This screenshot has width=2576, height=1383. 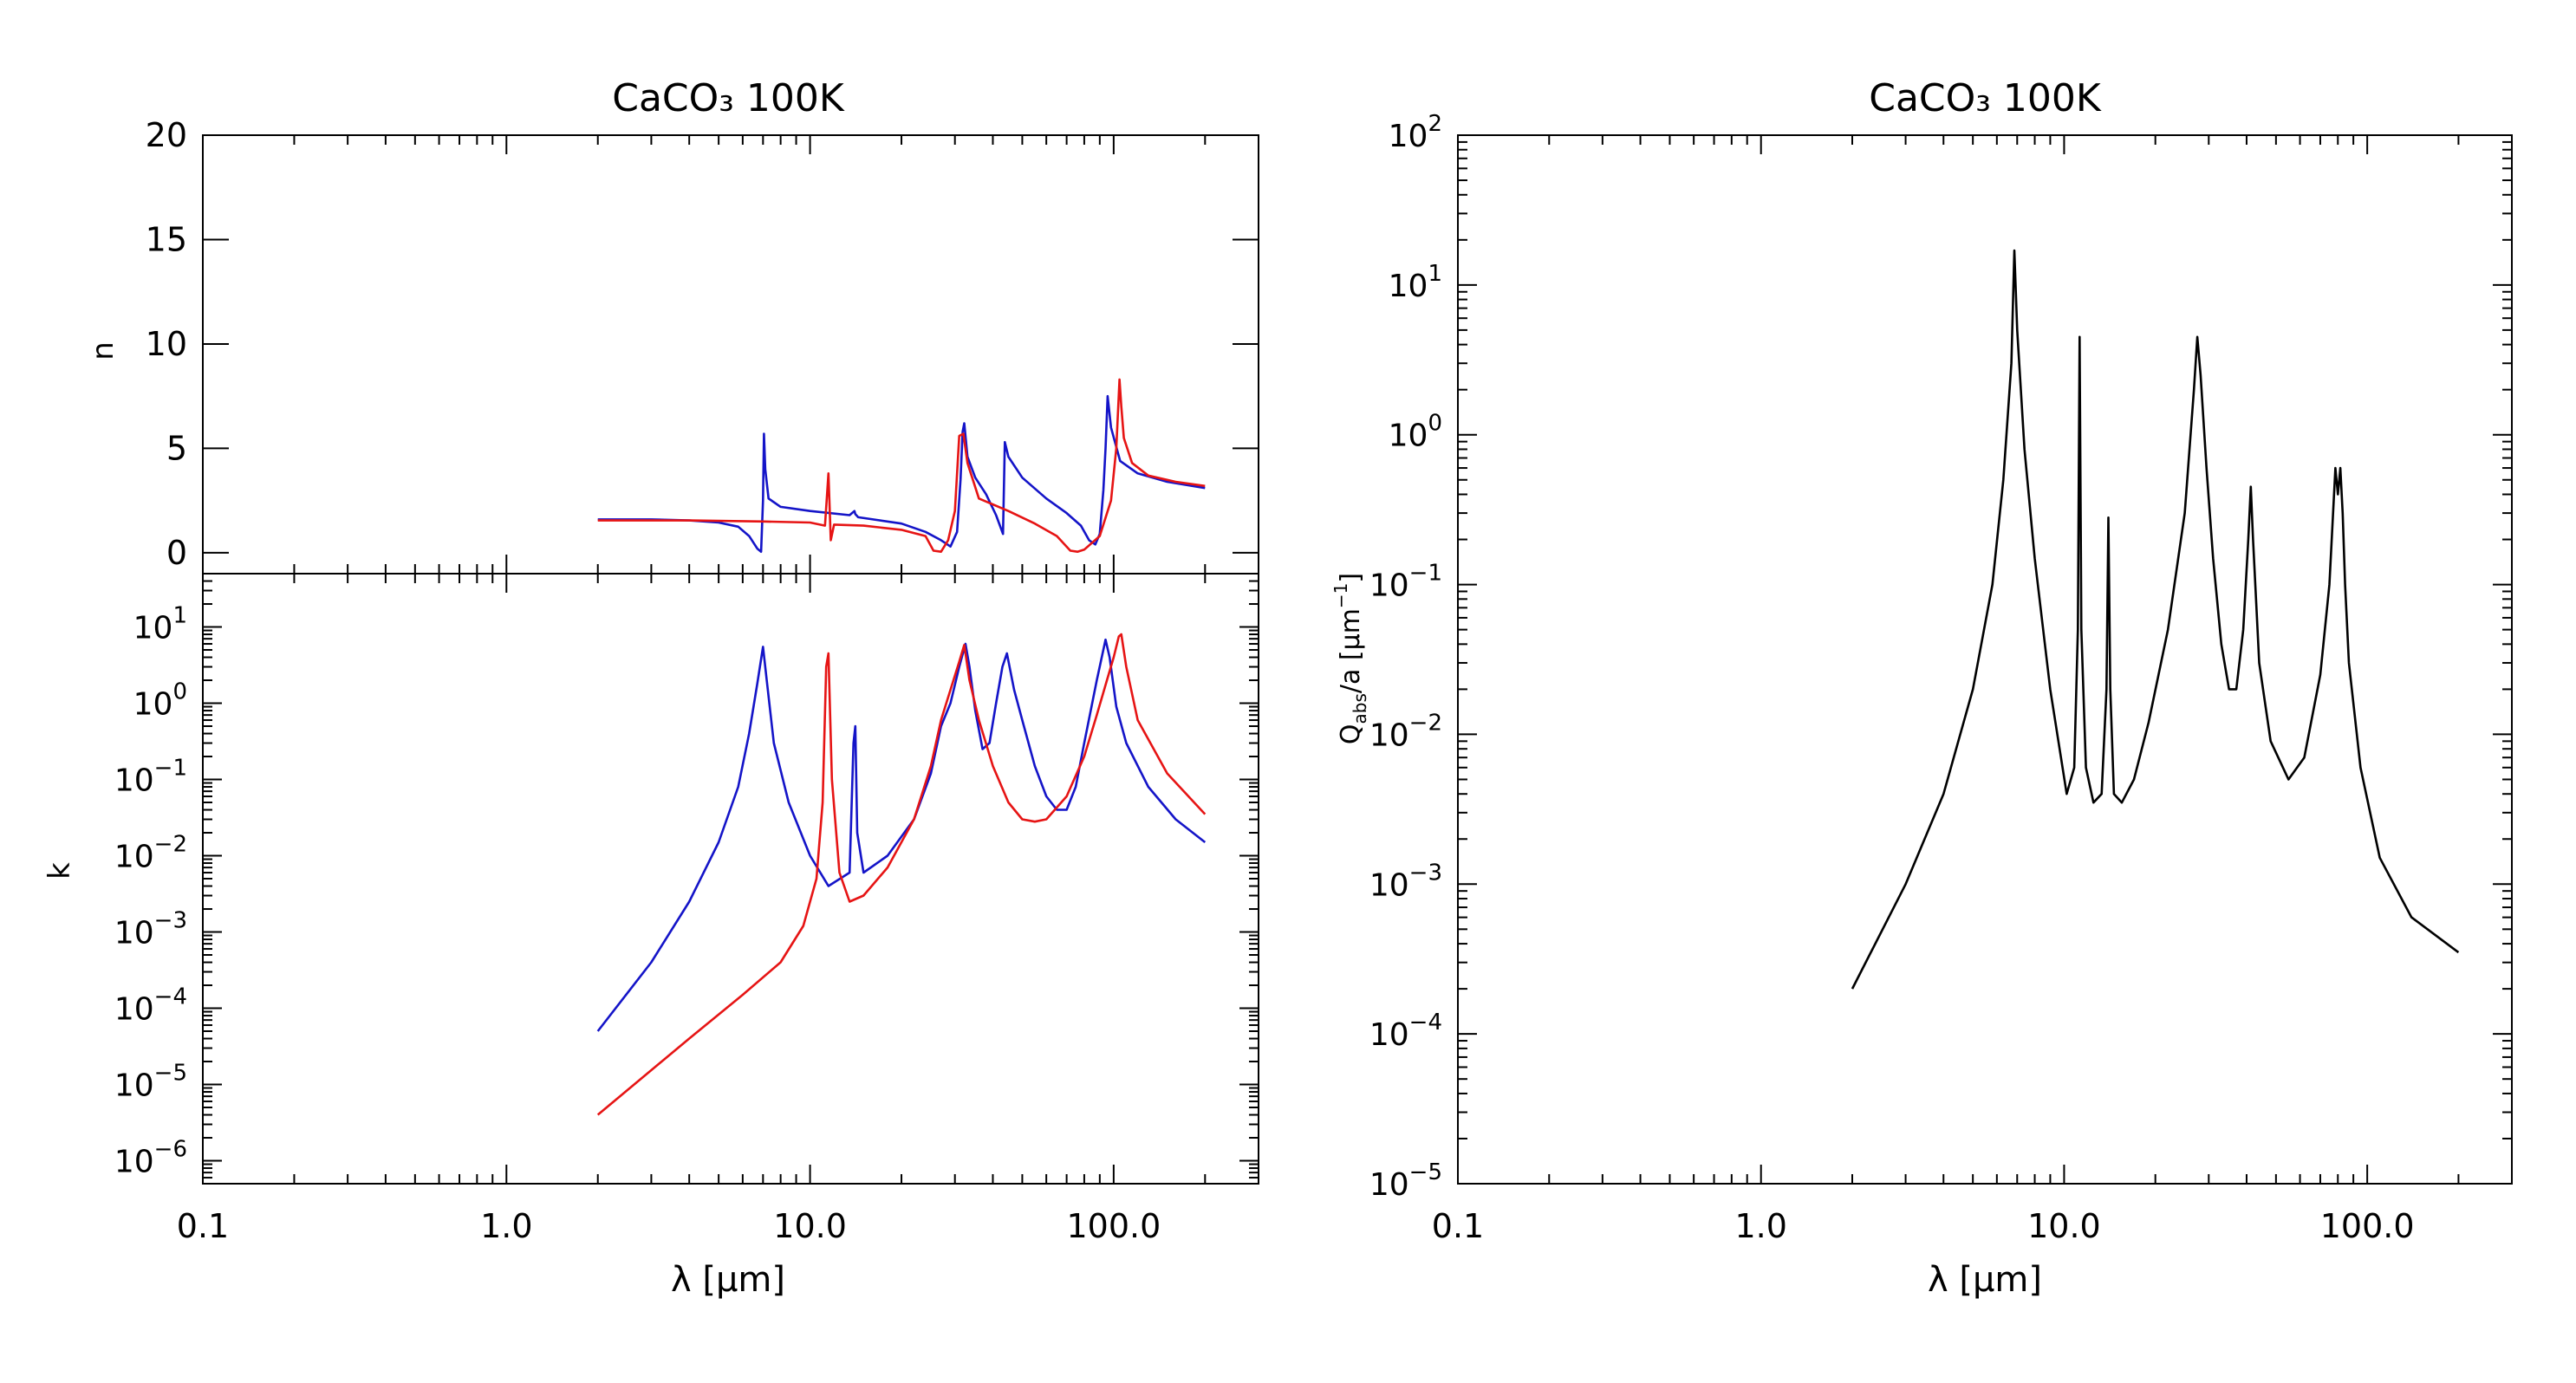 What do you see at coordinates (166, 239) in the screenshot?
I see `y-tick-label-n: 15` at bounding box center [166, 239].